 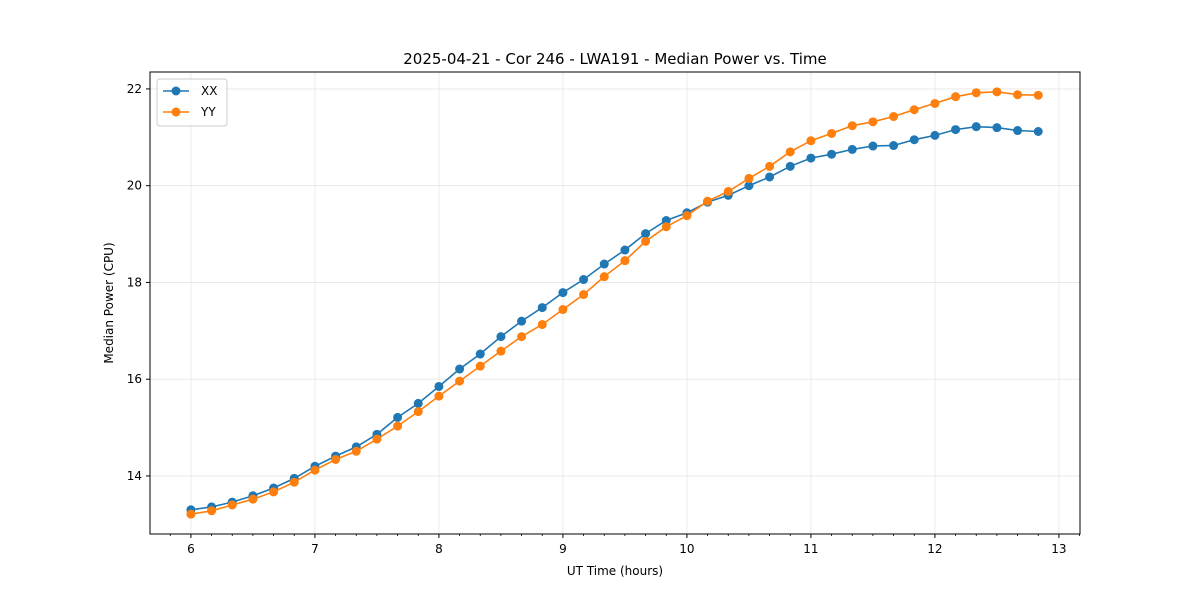 What do you see at coordinates (134, 379) in the screenshot?
I see `y-tick-label: 16` at bounding box center [134, 379].